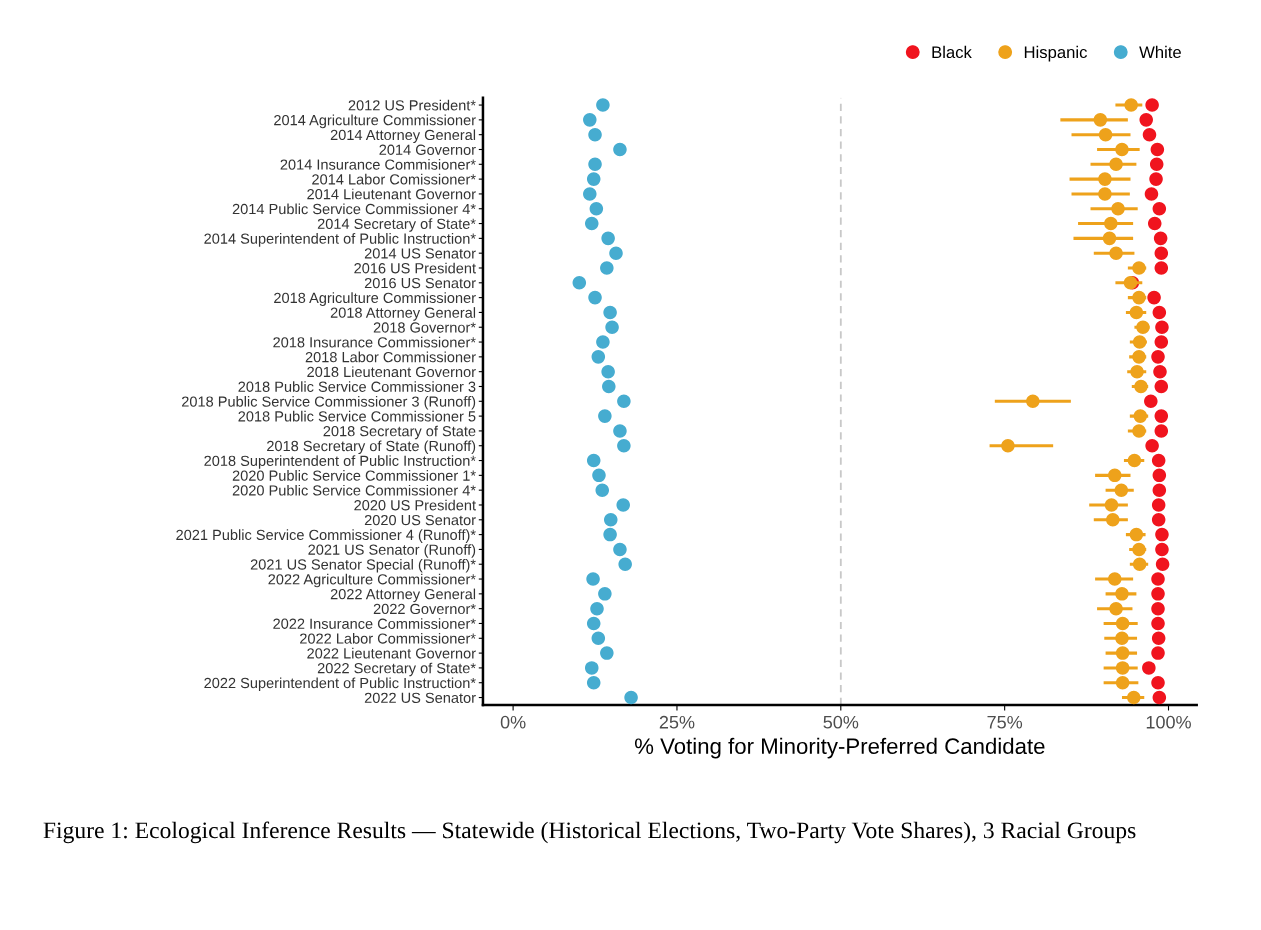 This screenshot has height=930, width=1261. Describe the element at coordinates (415, 268) in the screenshot. I see `y-tick-label: 2016 US President` at that location.